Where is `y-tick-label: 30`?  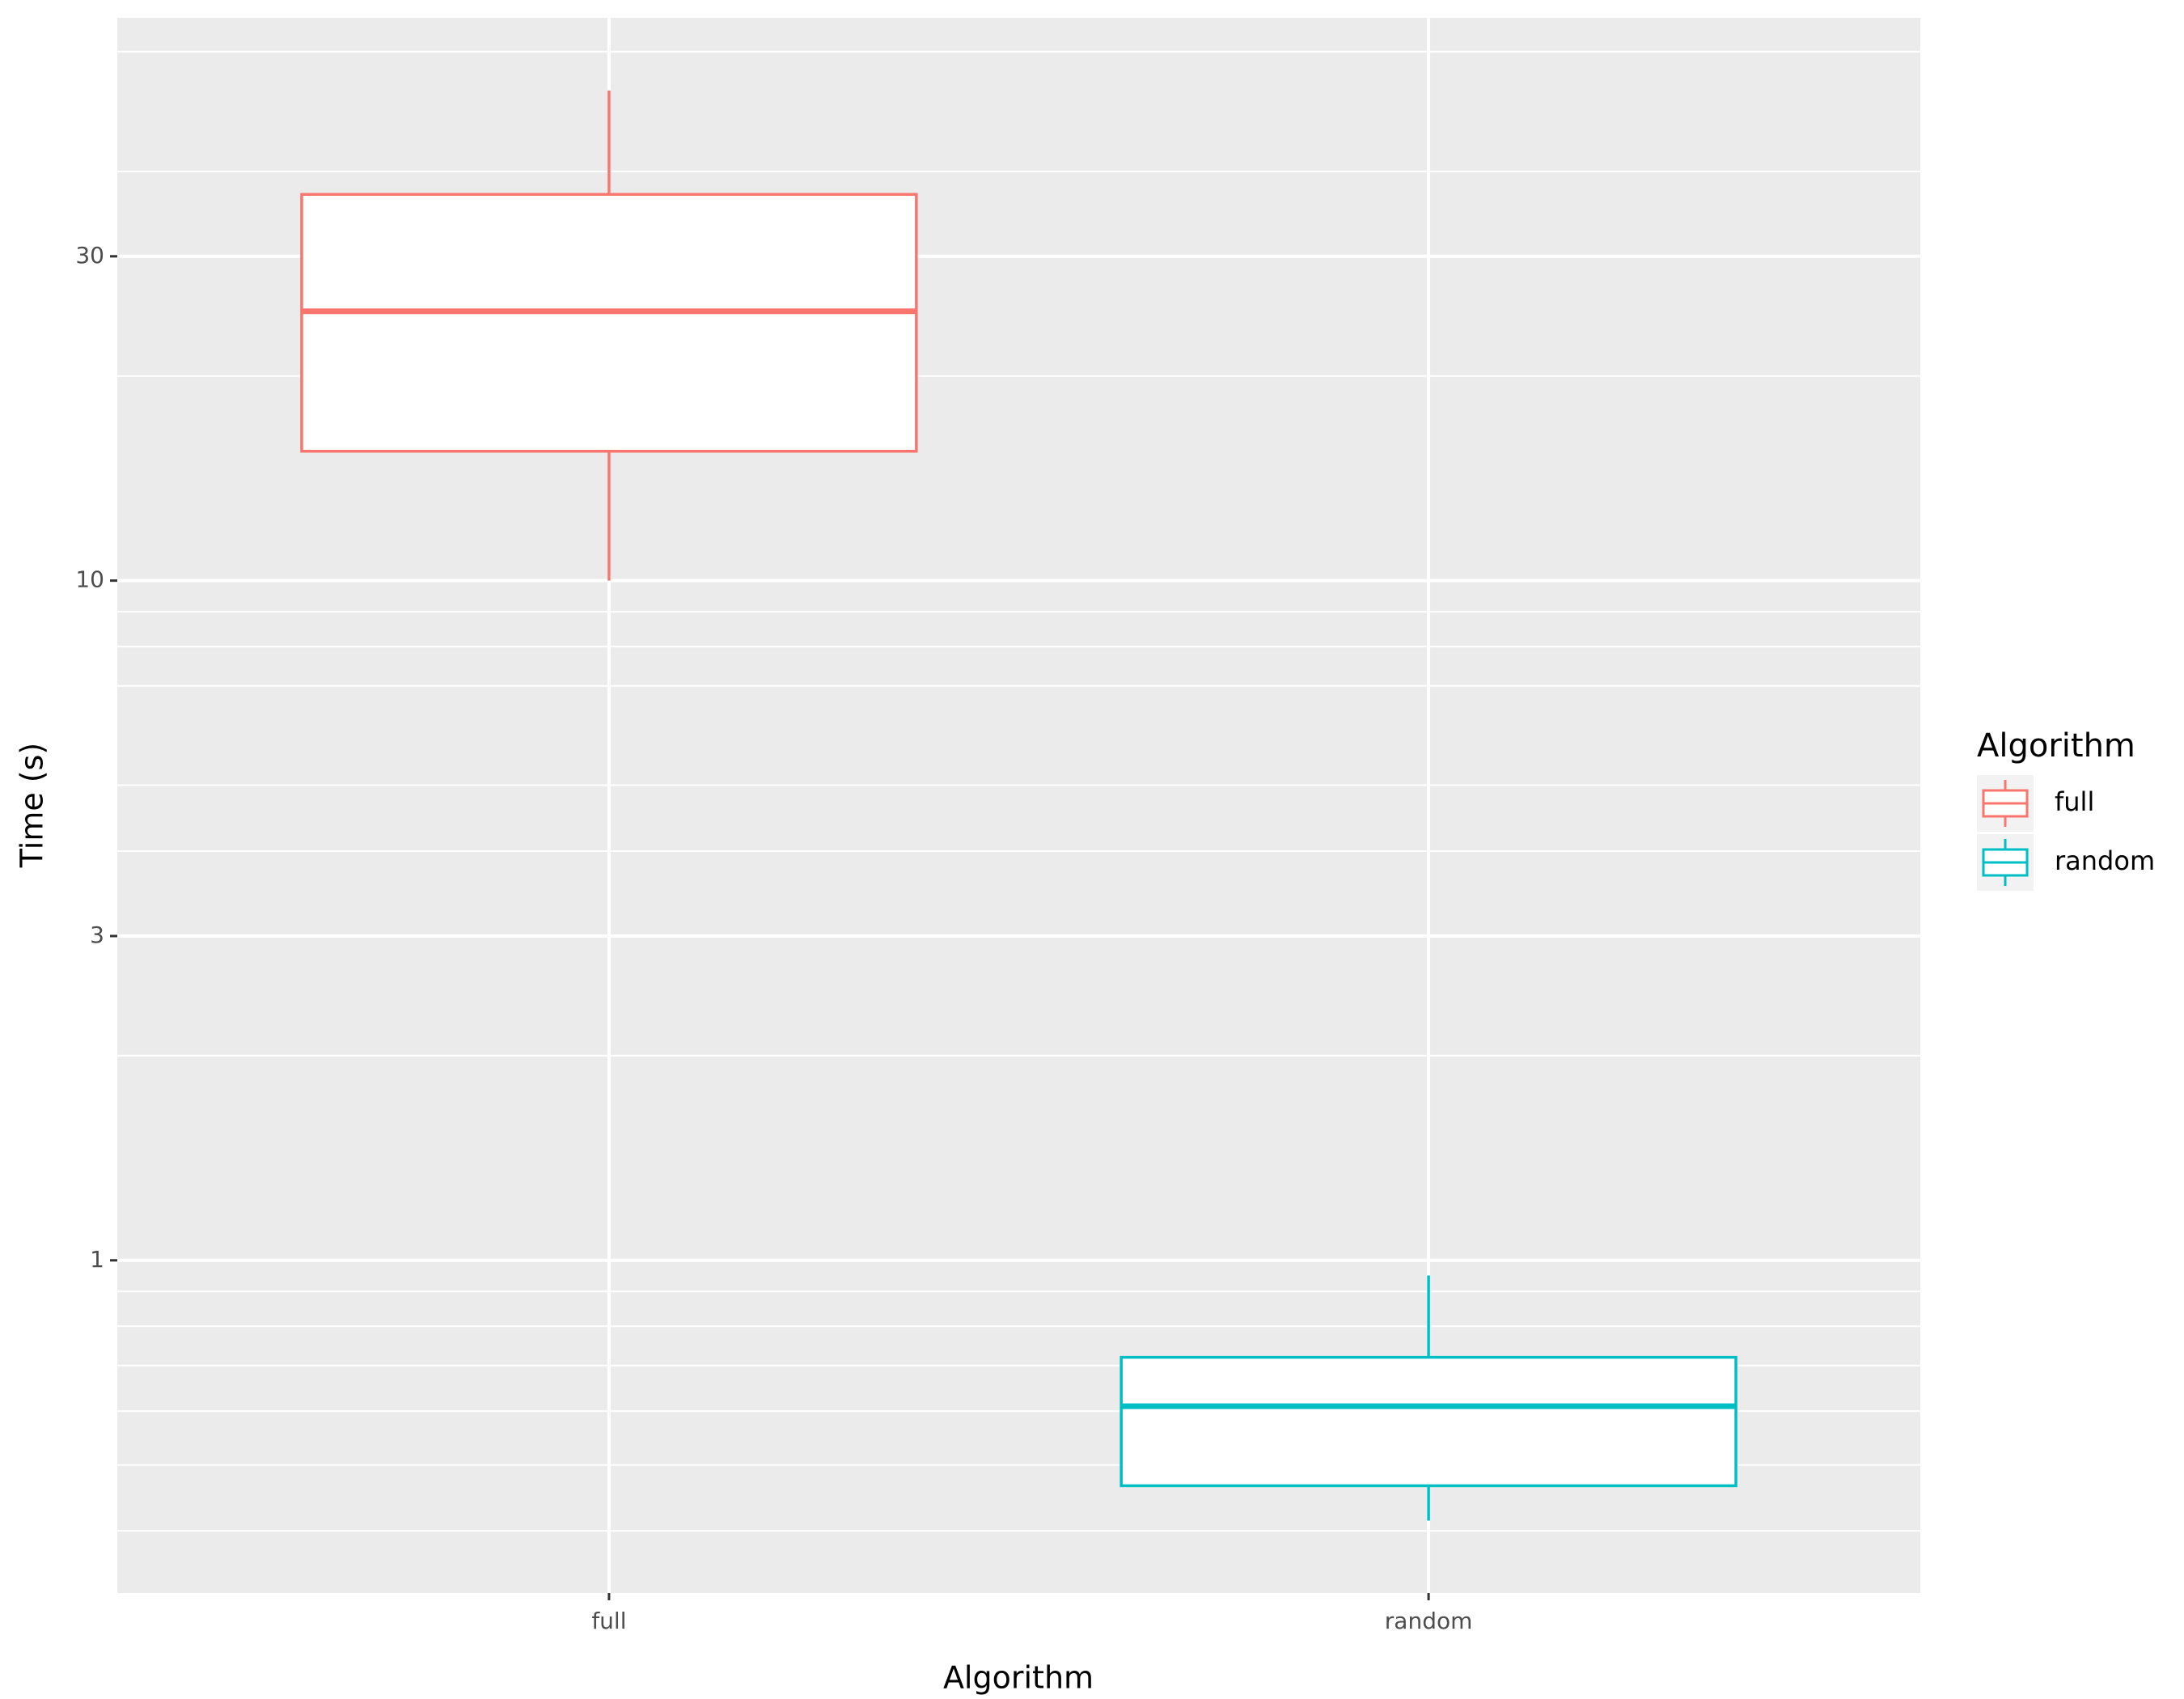
y-tick-label: 30 is located at coordinates (89, 256).